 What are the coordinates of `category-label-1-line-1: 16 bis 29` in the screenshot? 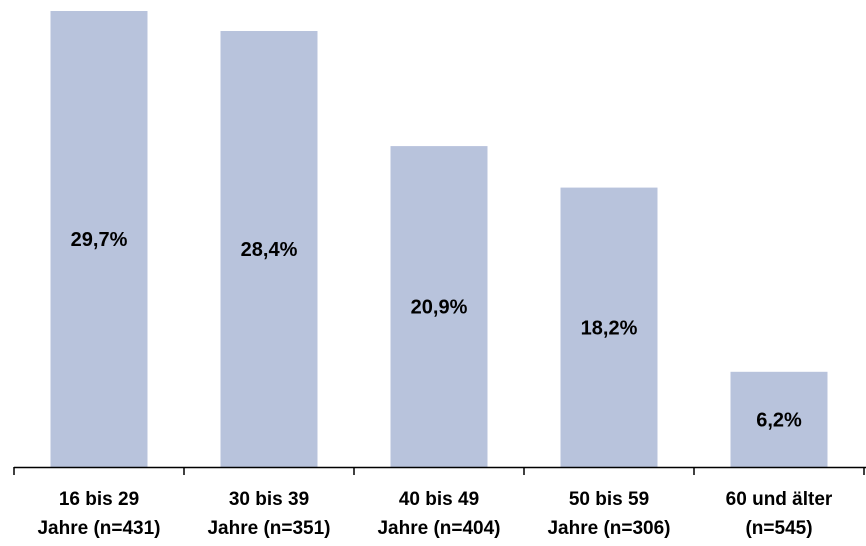 It's located at (99, 499).